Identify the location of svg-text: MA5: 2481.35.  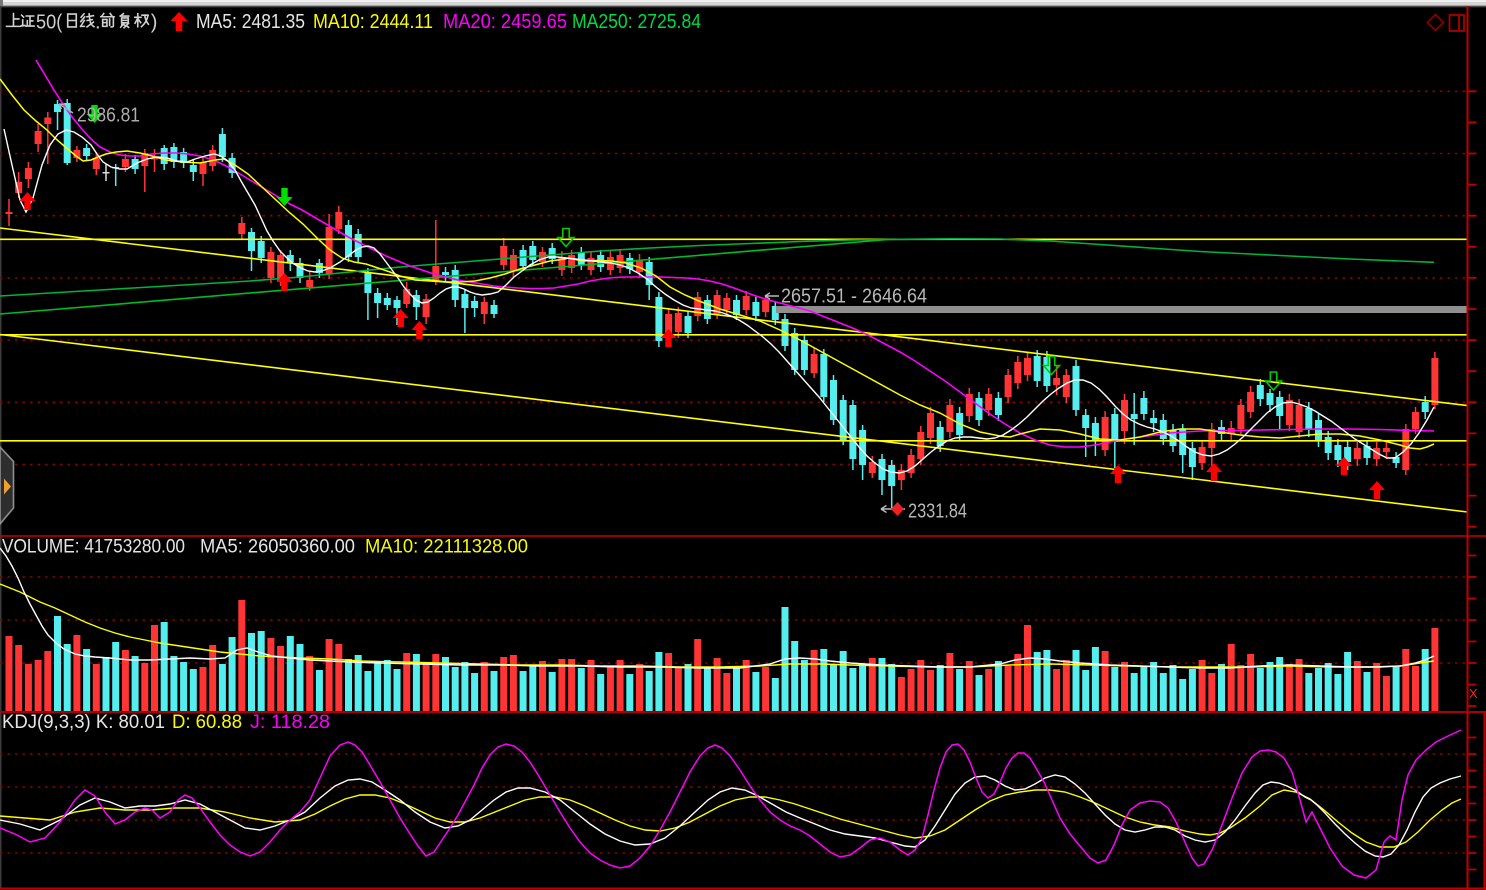
(250, 22).